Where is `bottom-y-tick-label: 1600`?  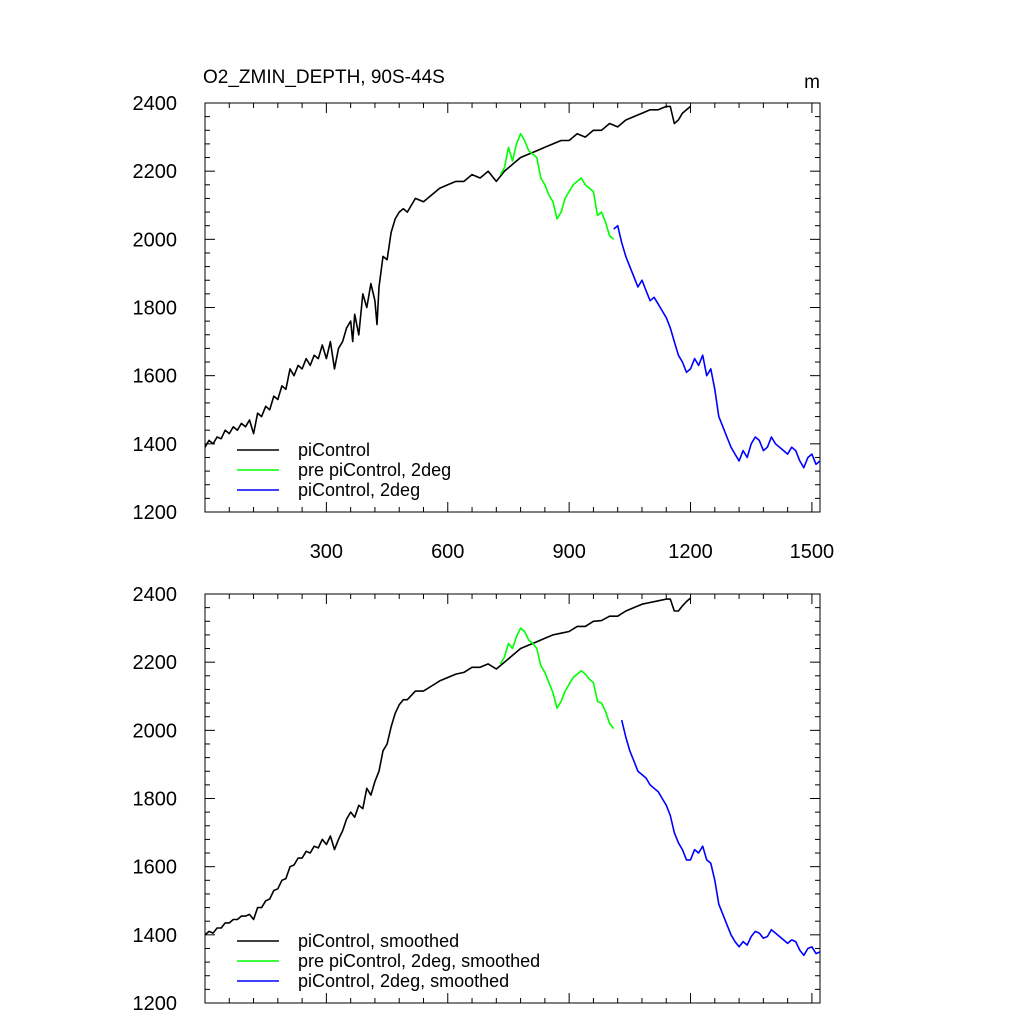
bottom-y-tick-label: 1600 is located at coordinates (155, 868).